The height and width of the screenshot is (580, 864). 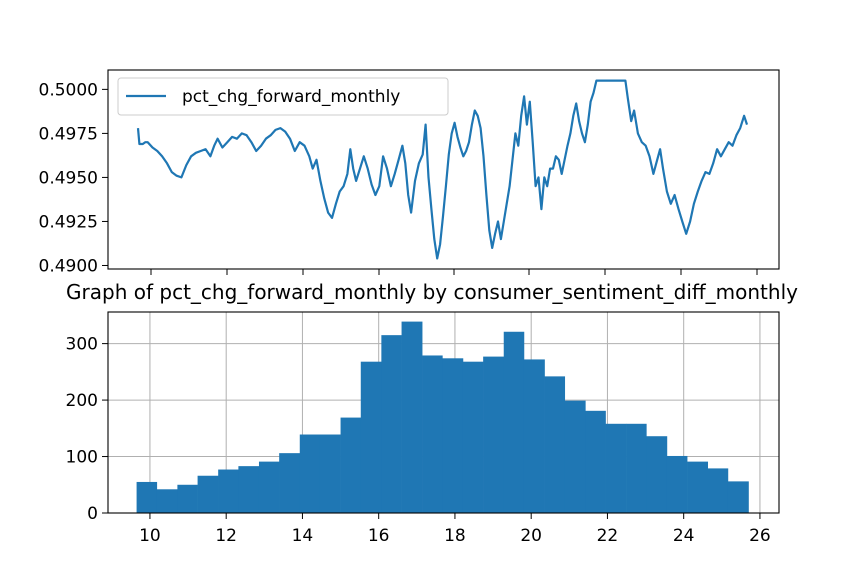 What do you see at coordinates (760, 536) in the screenshot?
I see `x-tick-label: 26` at bounding box center [760, 536].